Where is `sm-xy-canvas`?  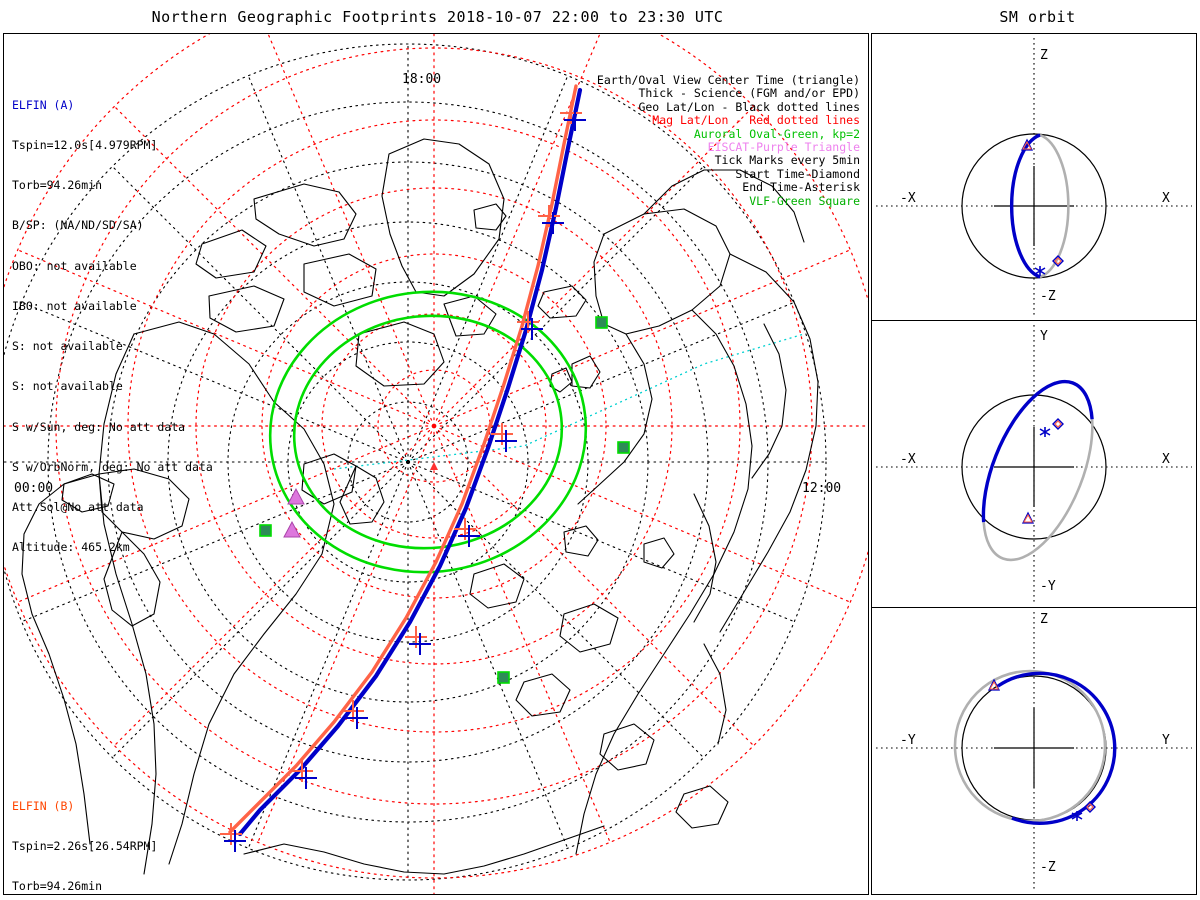 sm-xy-canvas is located at coordinates (1034, 464).